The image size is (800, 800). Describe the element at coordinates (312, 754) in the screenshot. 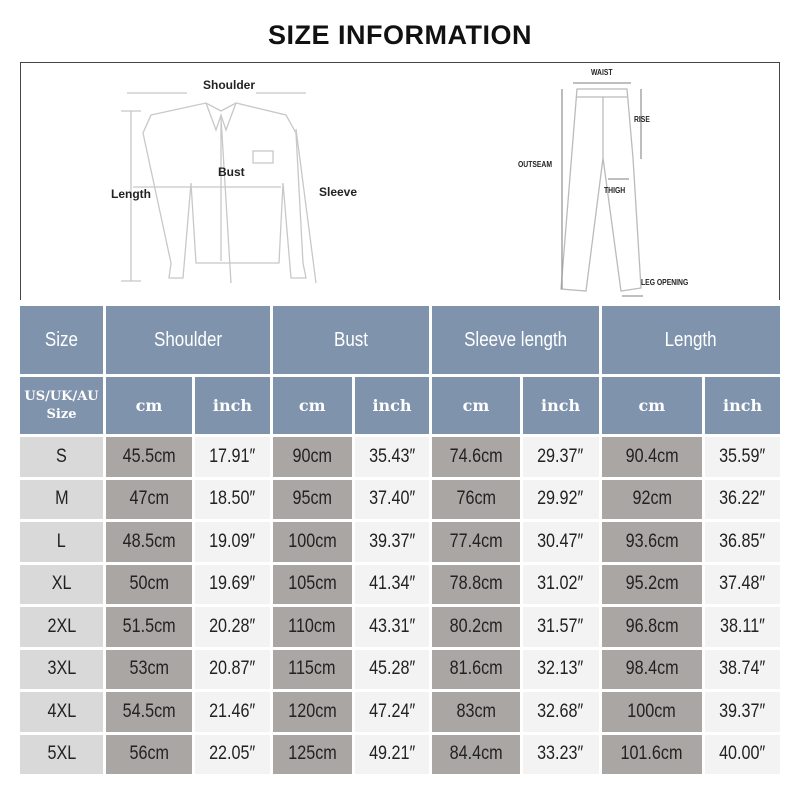

I see `cm-cell: 125cm` at that location.